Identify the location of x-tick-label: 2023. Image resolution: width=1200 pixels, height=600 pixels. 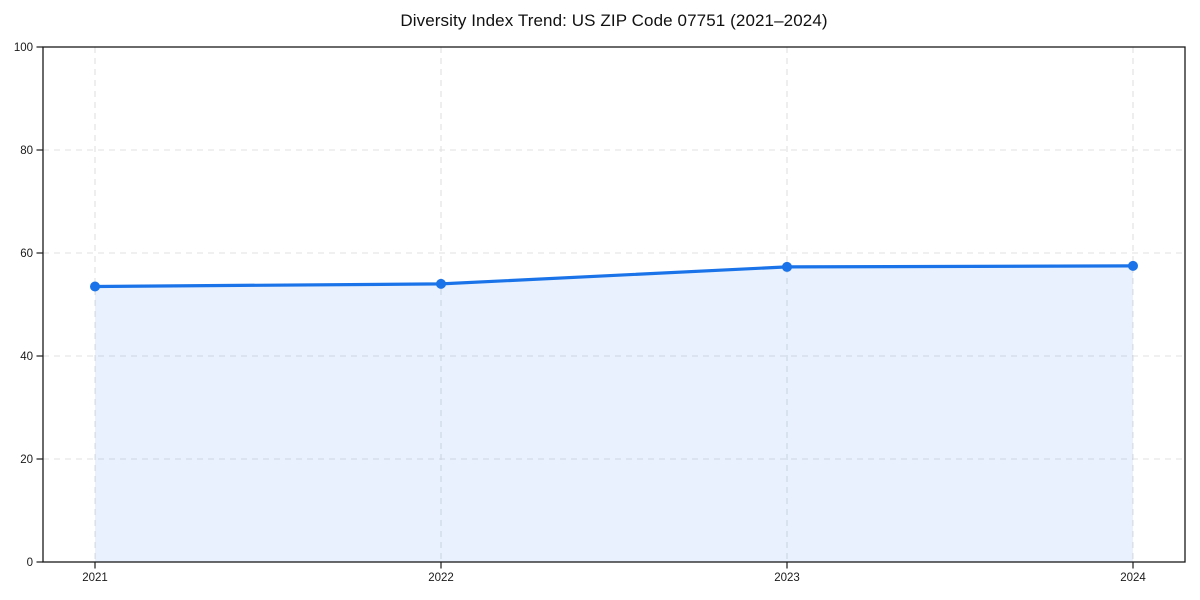
(787, 578).